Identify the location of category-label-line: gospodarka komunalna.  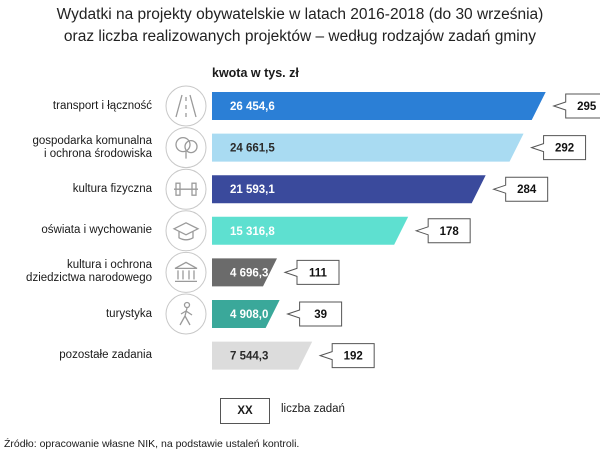
(92, 140).